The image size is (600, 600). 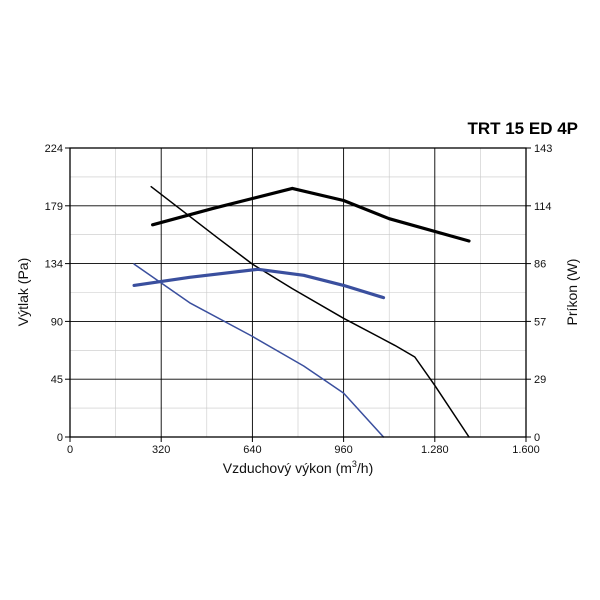 I want to click on x-tick-label: 320, so click(x=161, y=450).